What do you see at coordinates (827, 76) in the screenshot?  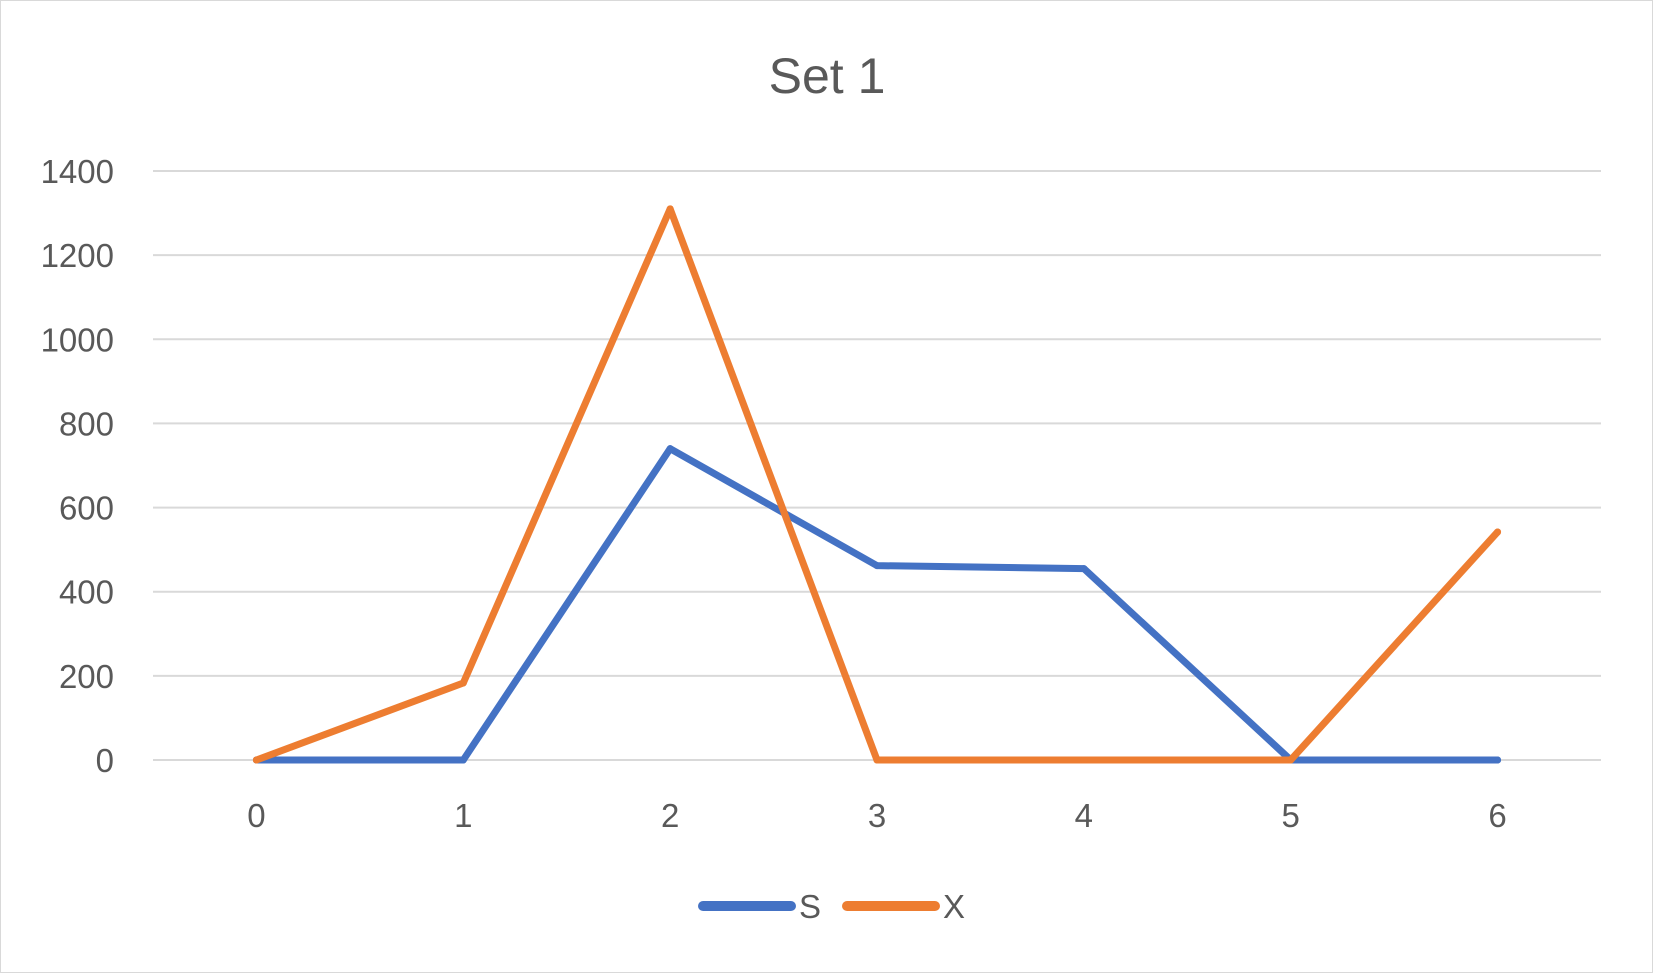 I see `chart-title: Set 1` at bounding box center [827, 76].